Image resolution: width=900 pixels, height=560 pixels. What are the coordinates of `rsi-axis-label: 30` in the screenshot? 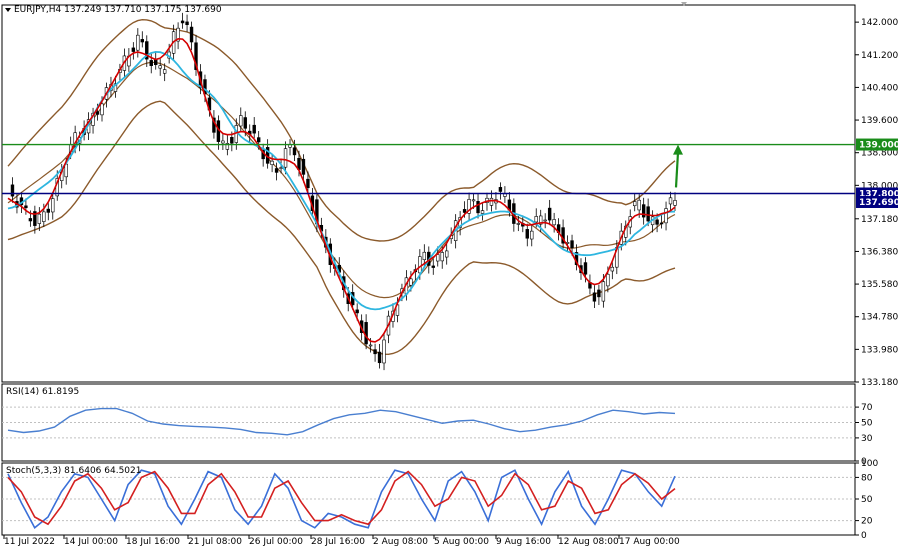 It's located at (867, 439).